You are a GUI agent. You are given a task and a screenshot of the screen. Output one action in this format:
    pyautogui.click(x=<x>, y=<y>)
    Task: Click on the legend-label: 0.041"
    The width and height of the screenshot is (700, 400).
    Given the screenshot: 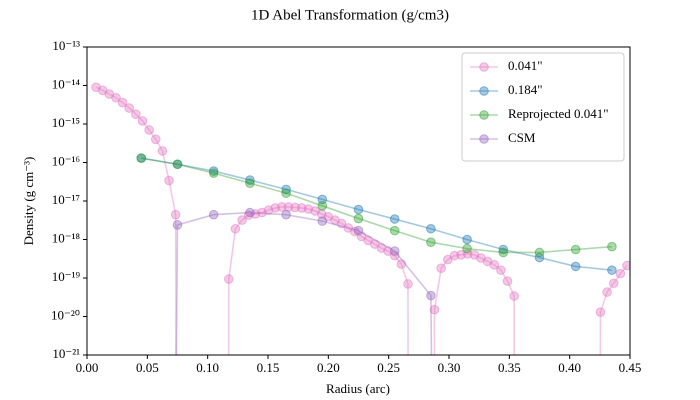 What is the action you would take?
    pyautogui.click(x=525, y=65)
    